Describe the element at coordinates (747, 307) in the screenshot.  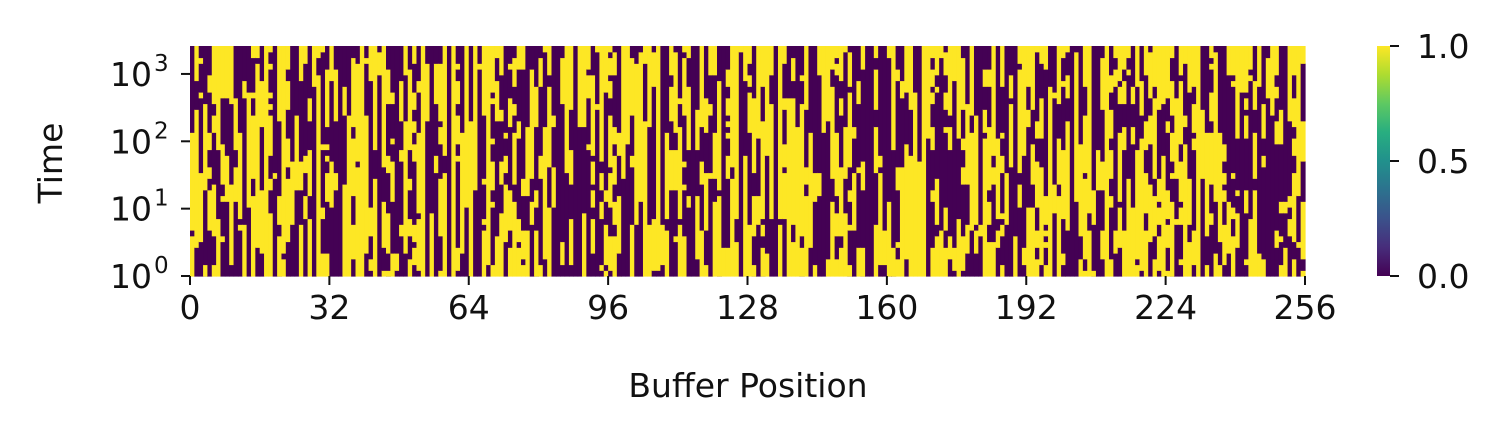
I see `x-tick-label: 128` at that location.